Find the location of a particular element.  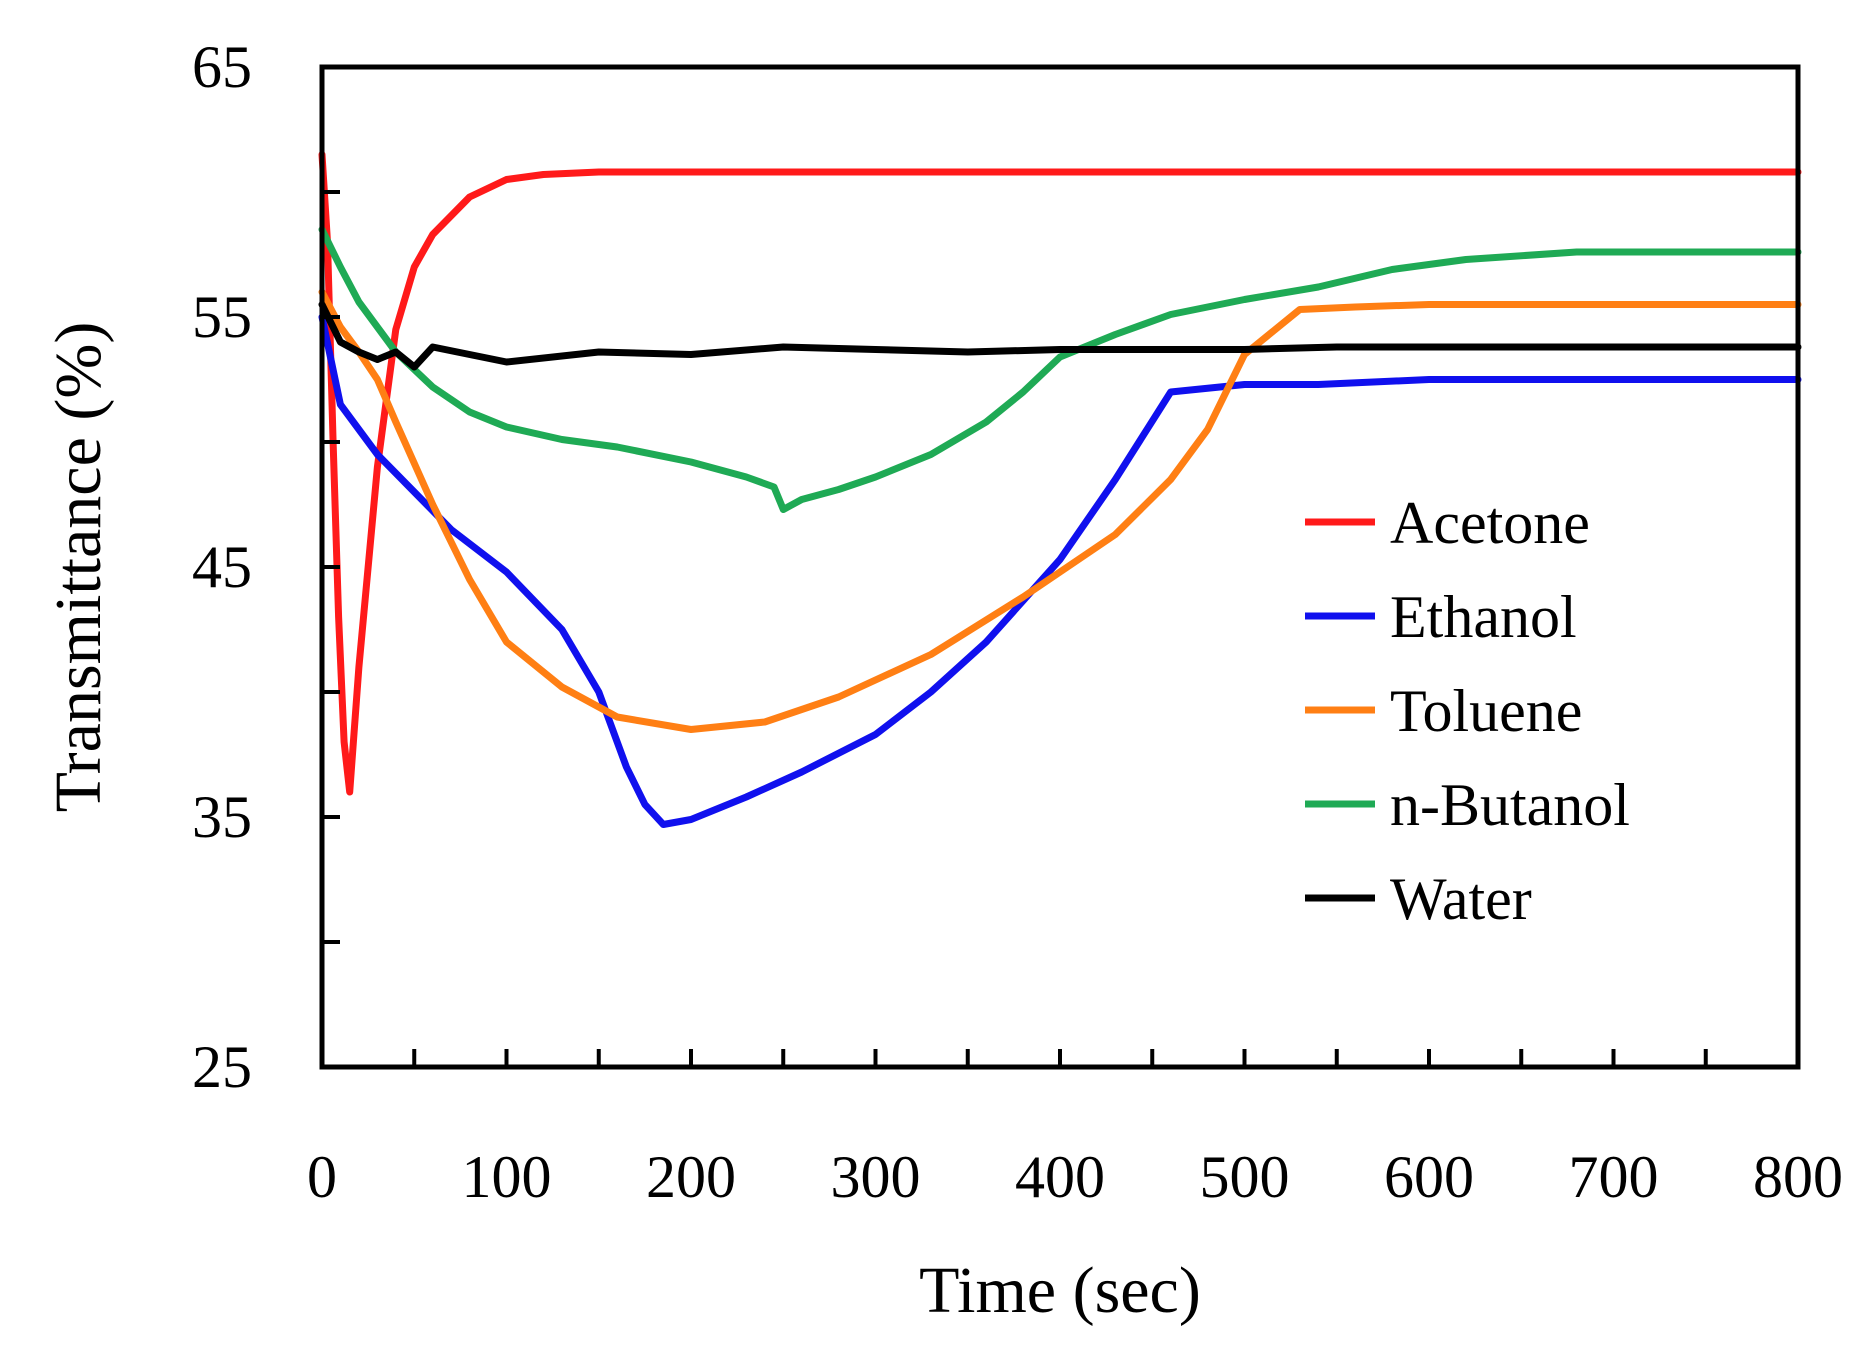

x-tick-label: 0 is located at coordinates (322, 1177).